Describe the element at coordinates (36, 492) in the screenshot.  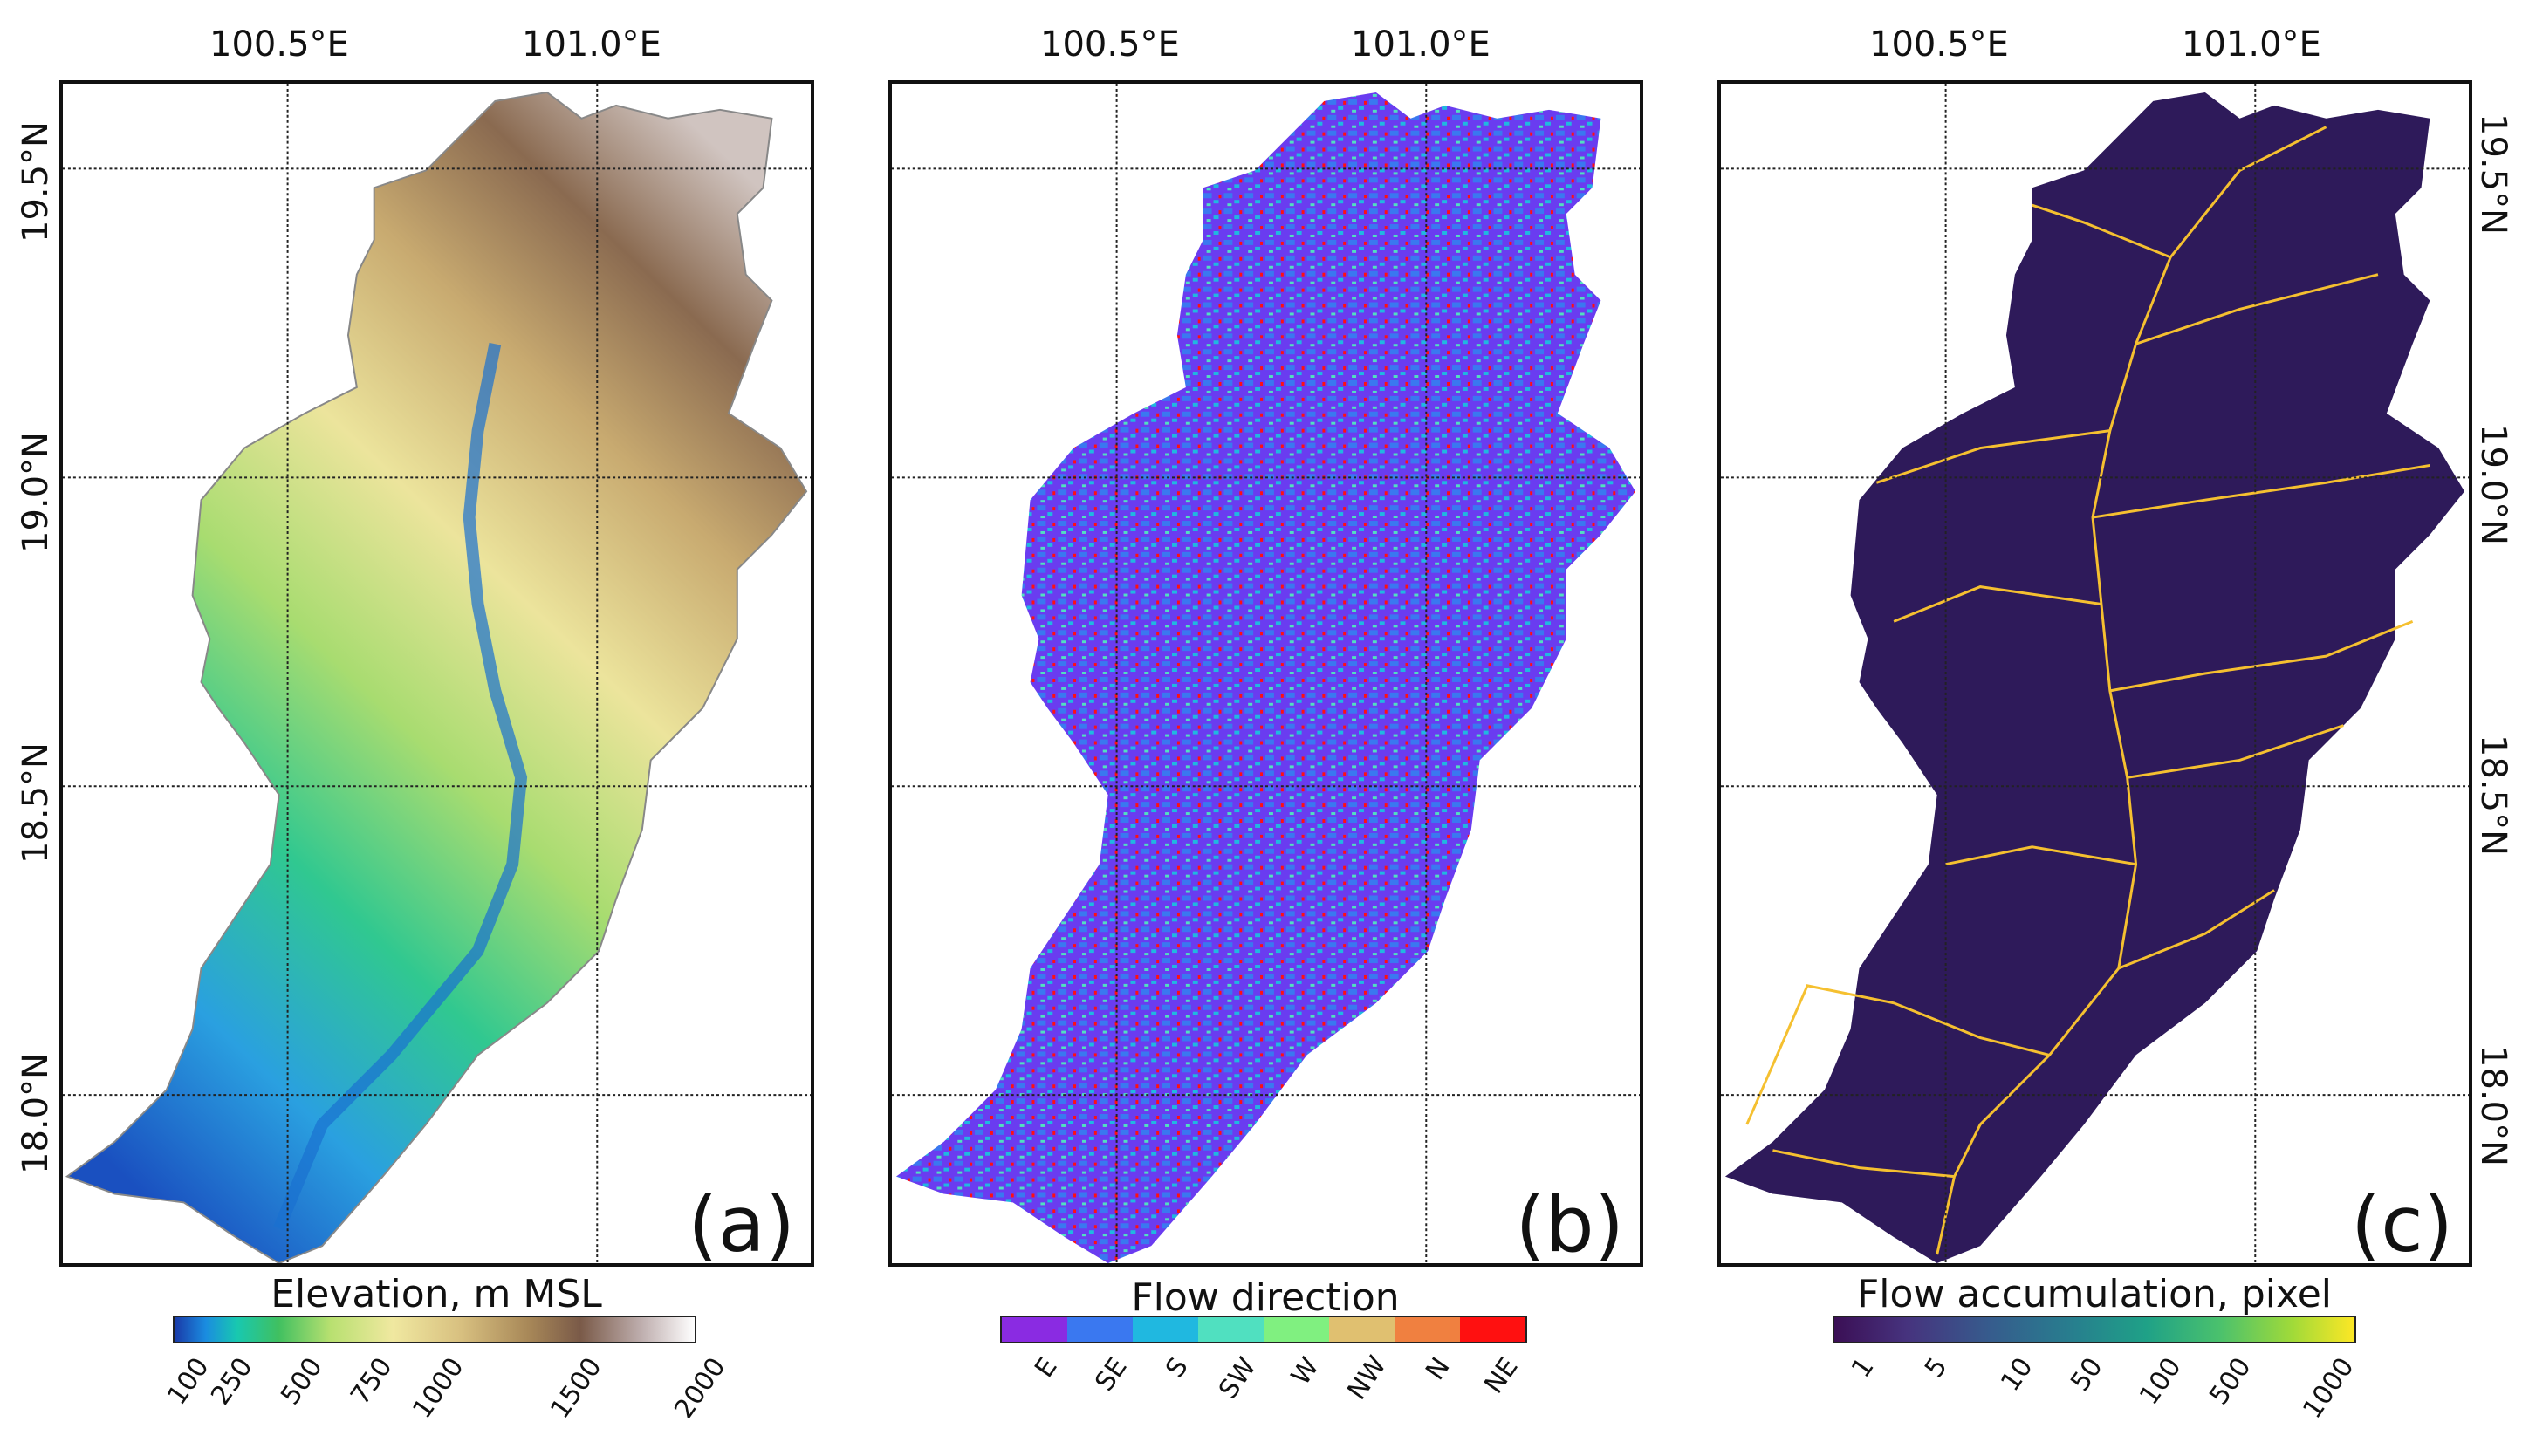
I see `lat-tick-left-190: 19.0°N` at that location.